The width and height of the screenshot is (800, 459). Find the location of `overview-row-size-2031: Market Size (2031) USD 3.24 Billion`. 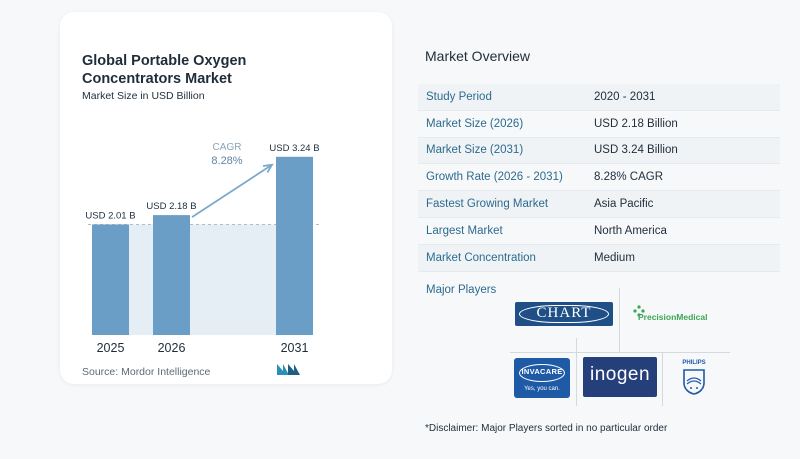

overview-row-size-2031: Market Size (2031) USD 3.24 Billion is located at coordinates (599, 151).